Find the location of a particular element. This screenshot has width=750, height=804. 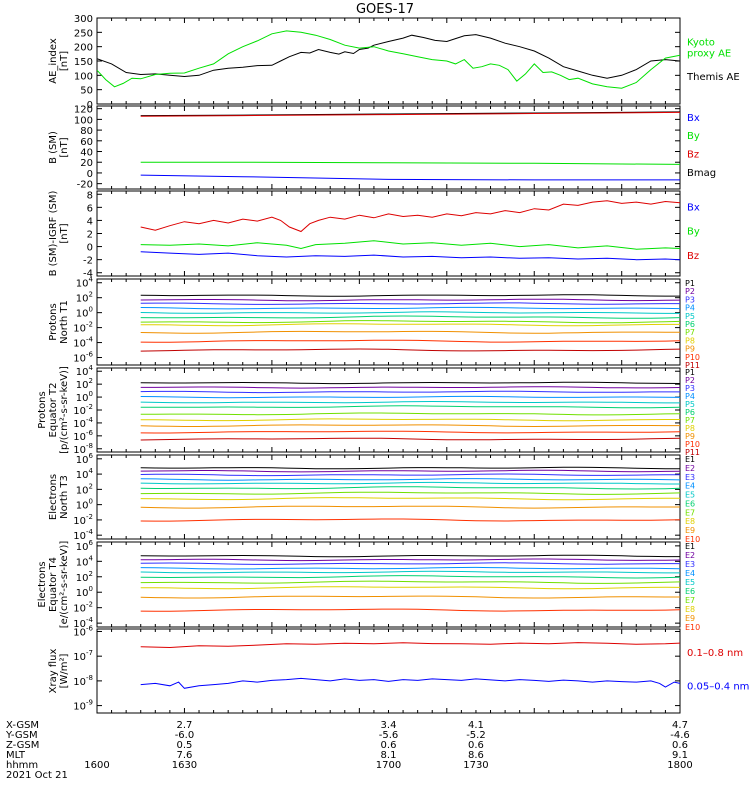

legend-item: E10 is located at coordinates (692, 539).